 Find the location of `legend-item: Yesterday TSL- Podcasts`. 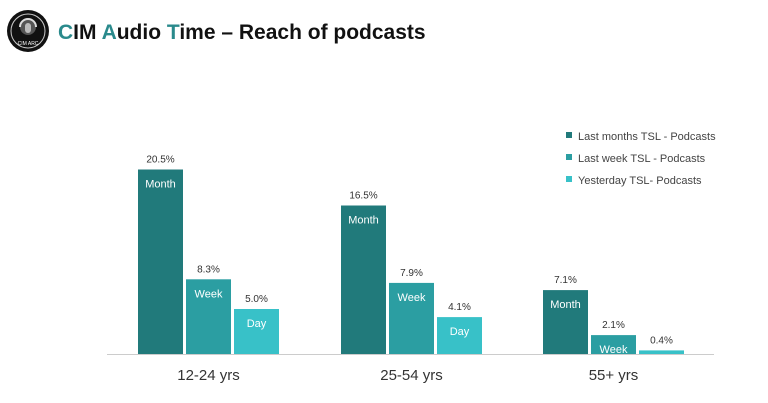

legend-item: Yesterday TSL- Podcasts is located at coordinates (640, 181).